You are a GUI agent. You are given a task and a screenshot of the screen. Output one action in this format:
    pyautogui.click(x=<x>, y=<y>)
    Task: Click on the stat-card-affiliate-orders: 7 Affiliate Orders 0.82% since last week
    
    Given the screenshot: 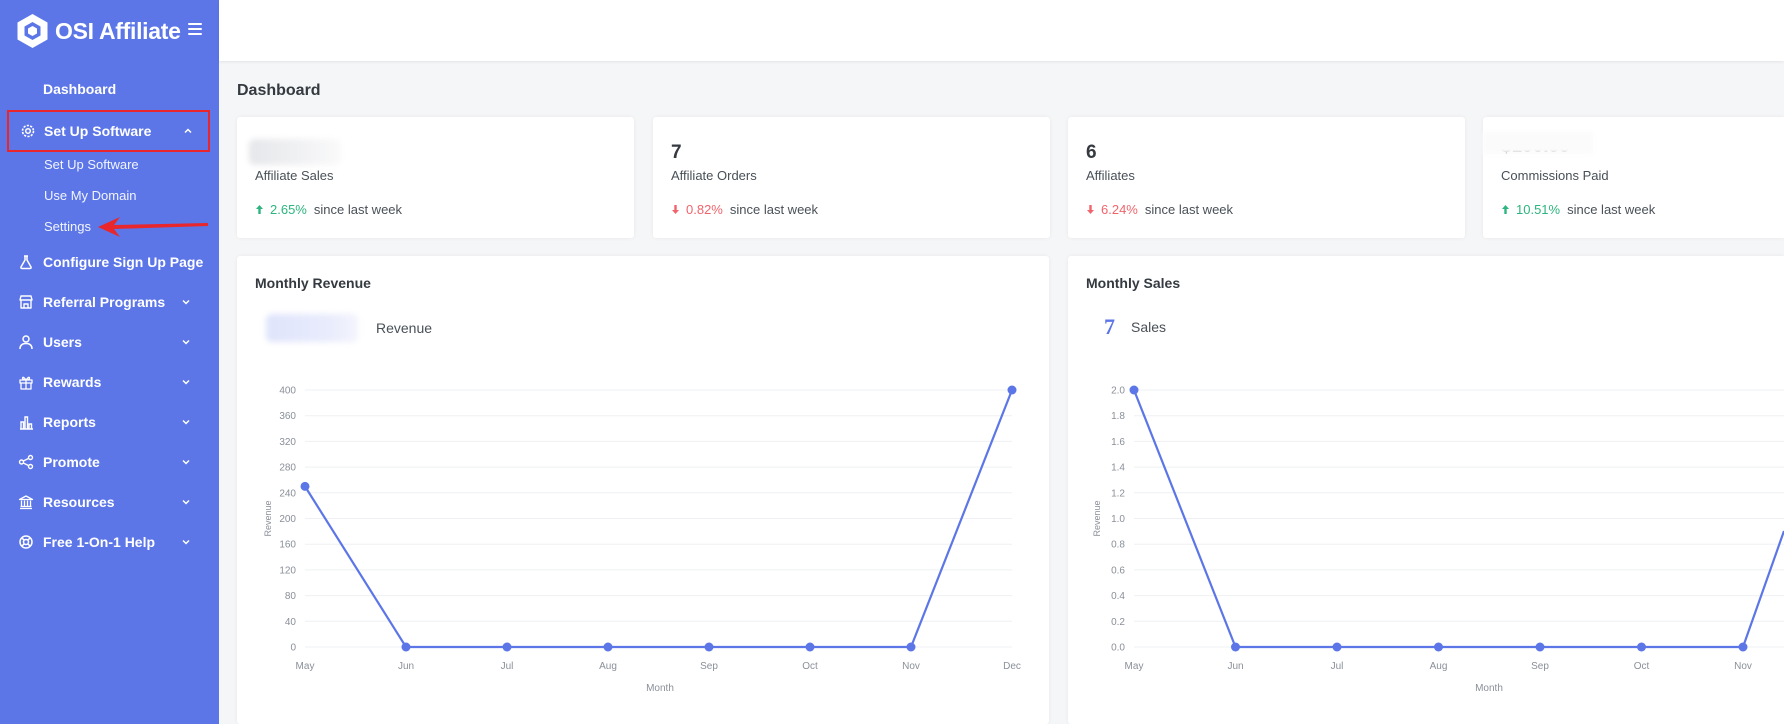 What is the action you would take?
    pyautogui.click(x=851, y=177)
    